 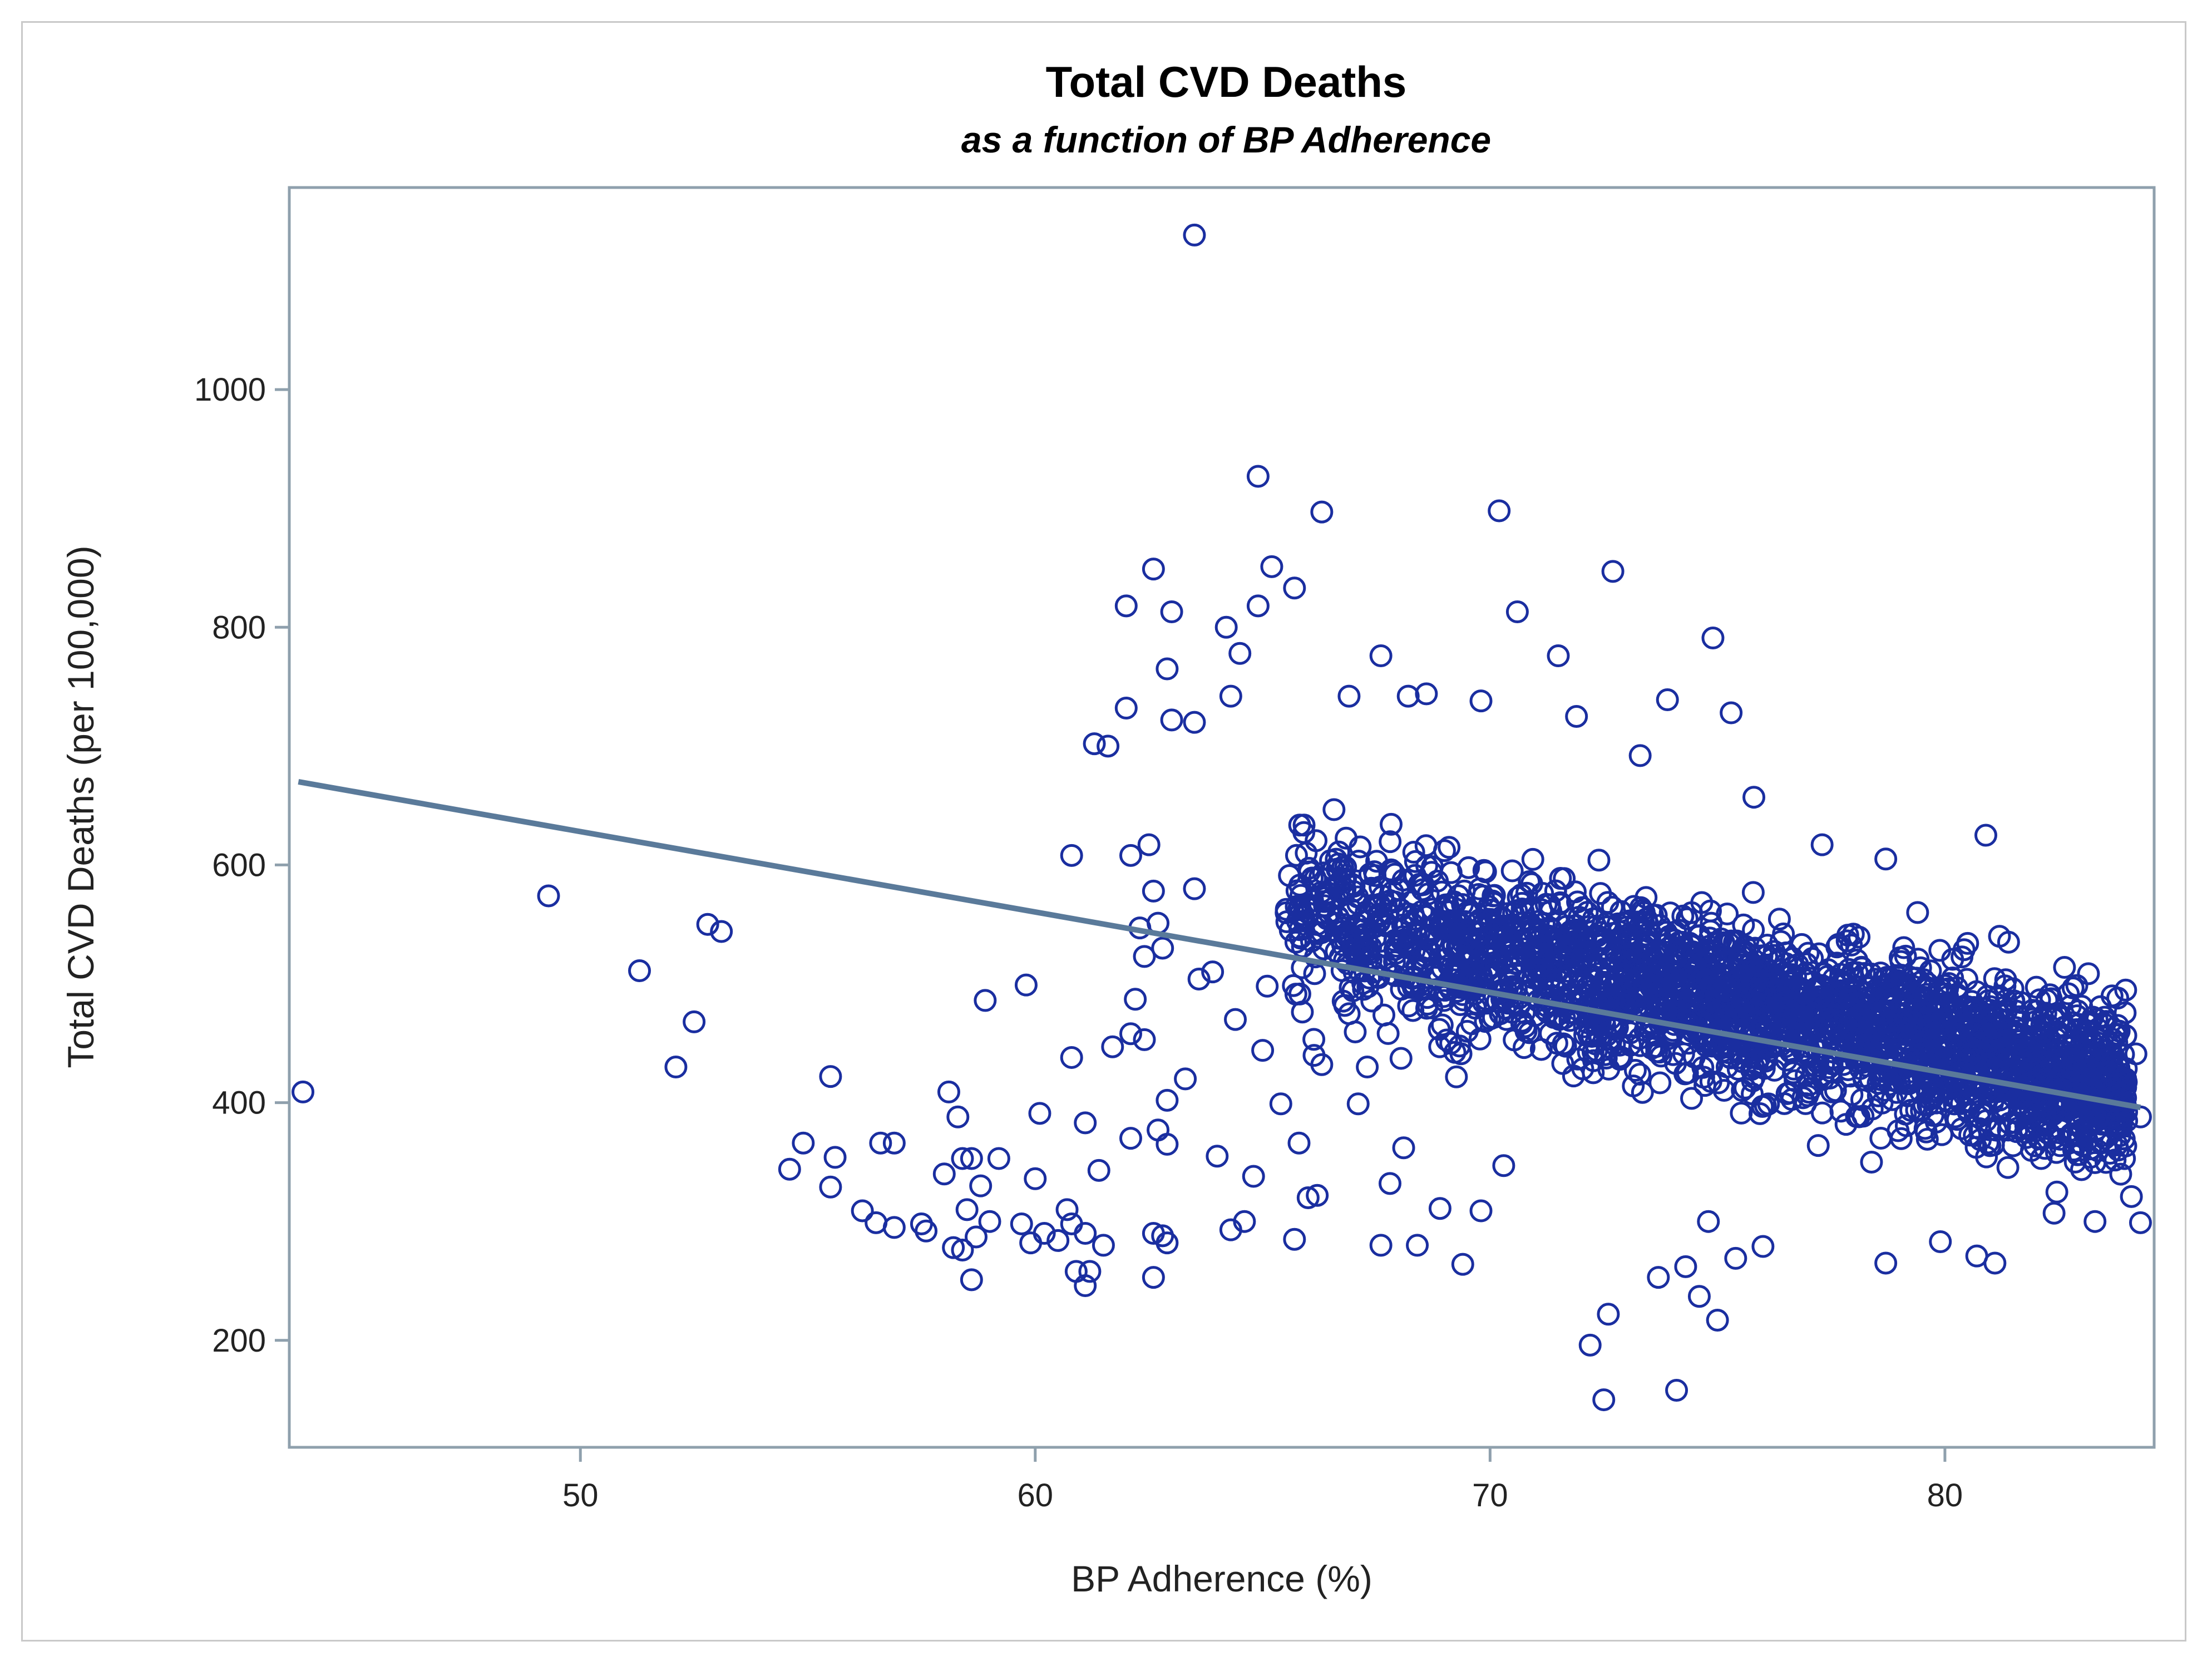 I want to click on y-tick-label: 600, so click(x=239, y=865).